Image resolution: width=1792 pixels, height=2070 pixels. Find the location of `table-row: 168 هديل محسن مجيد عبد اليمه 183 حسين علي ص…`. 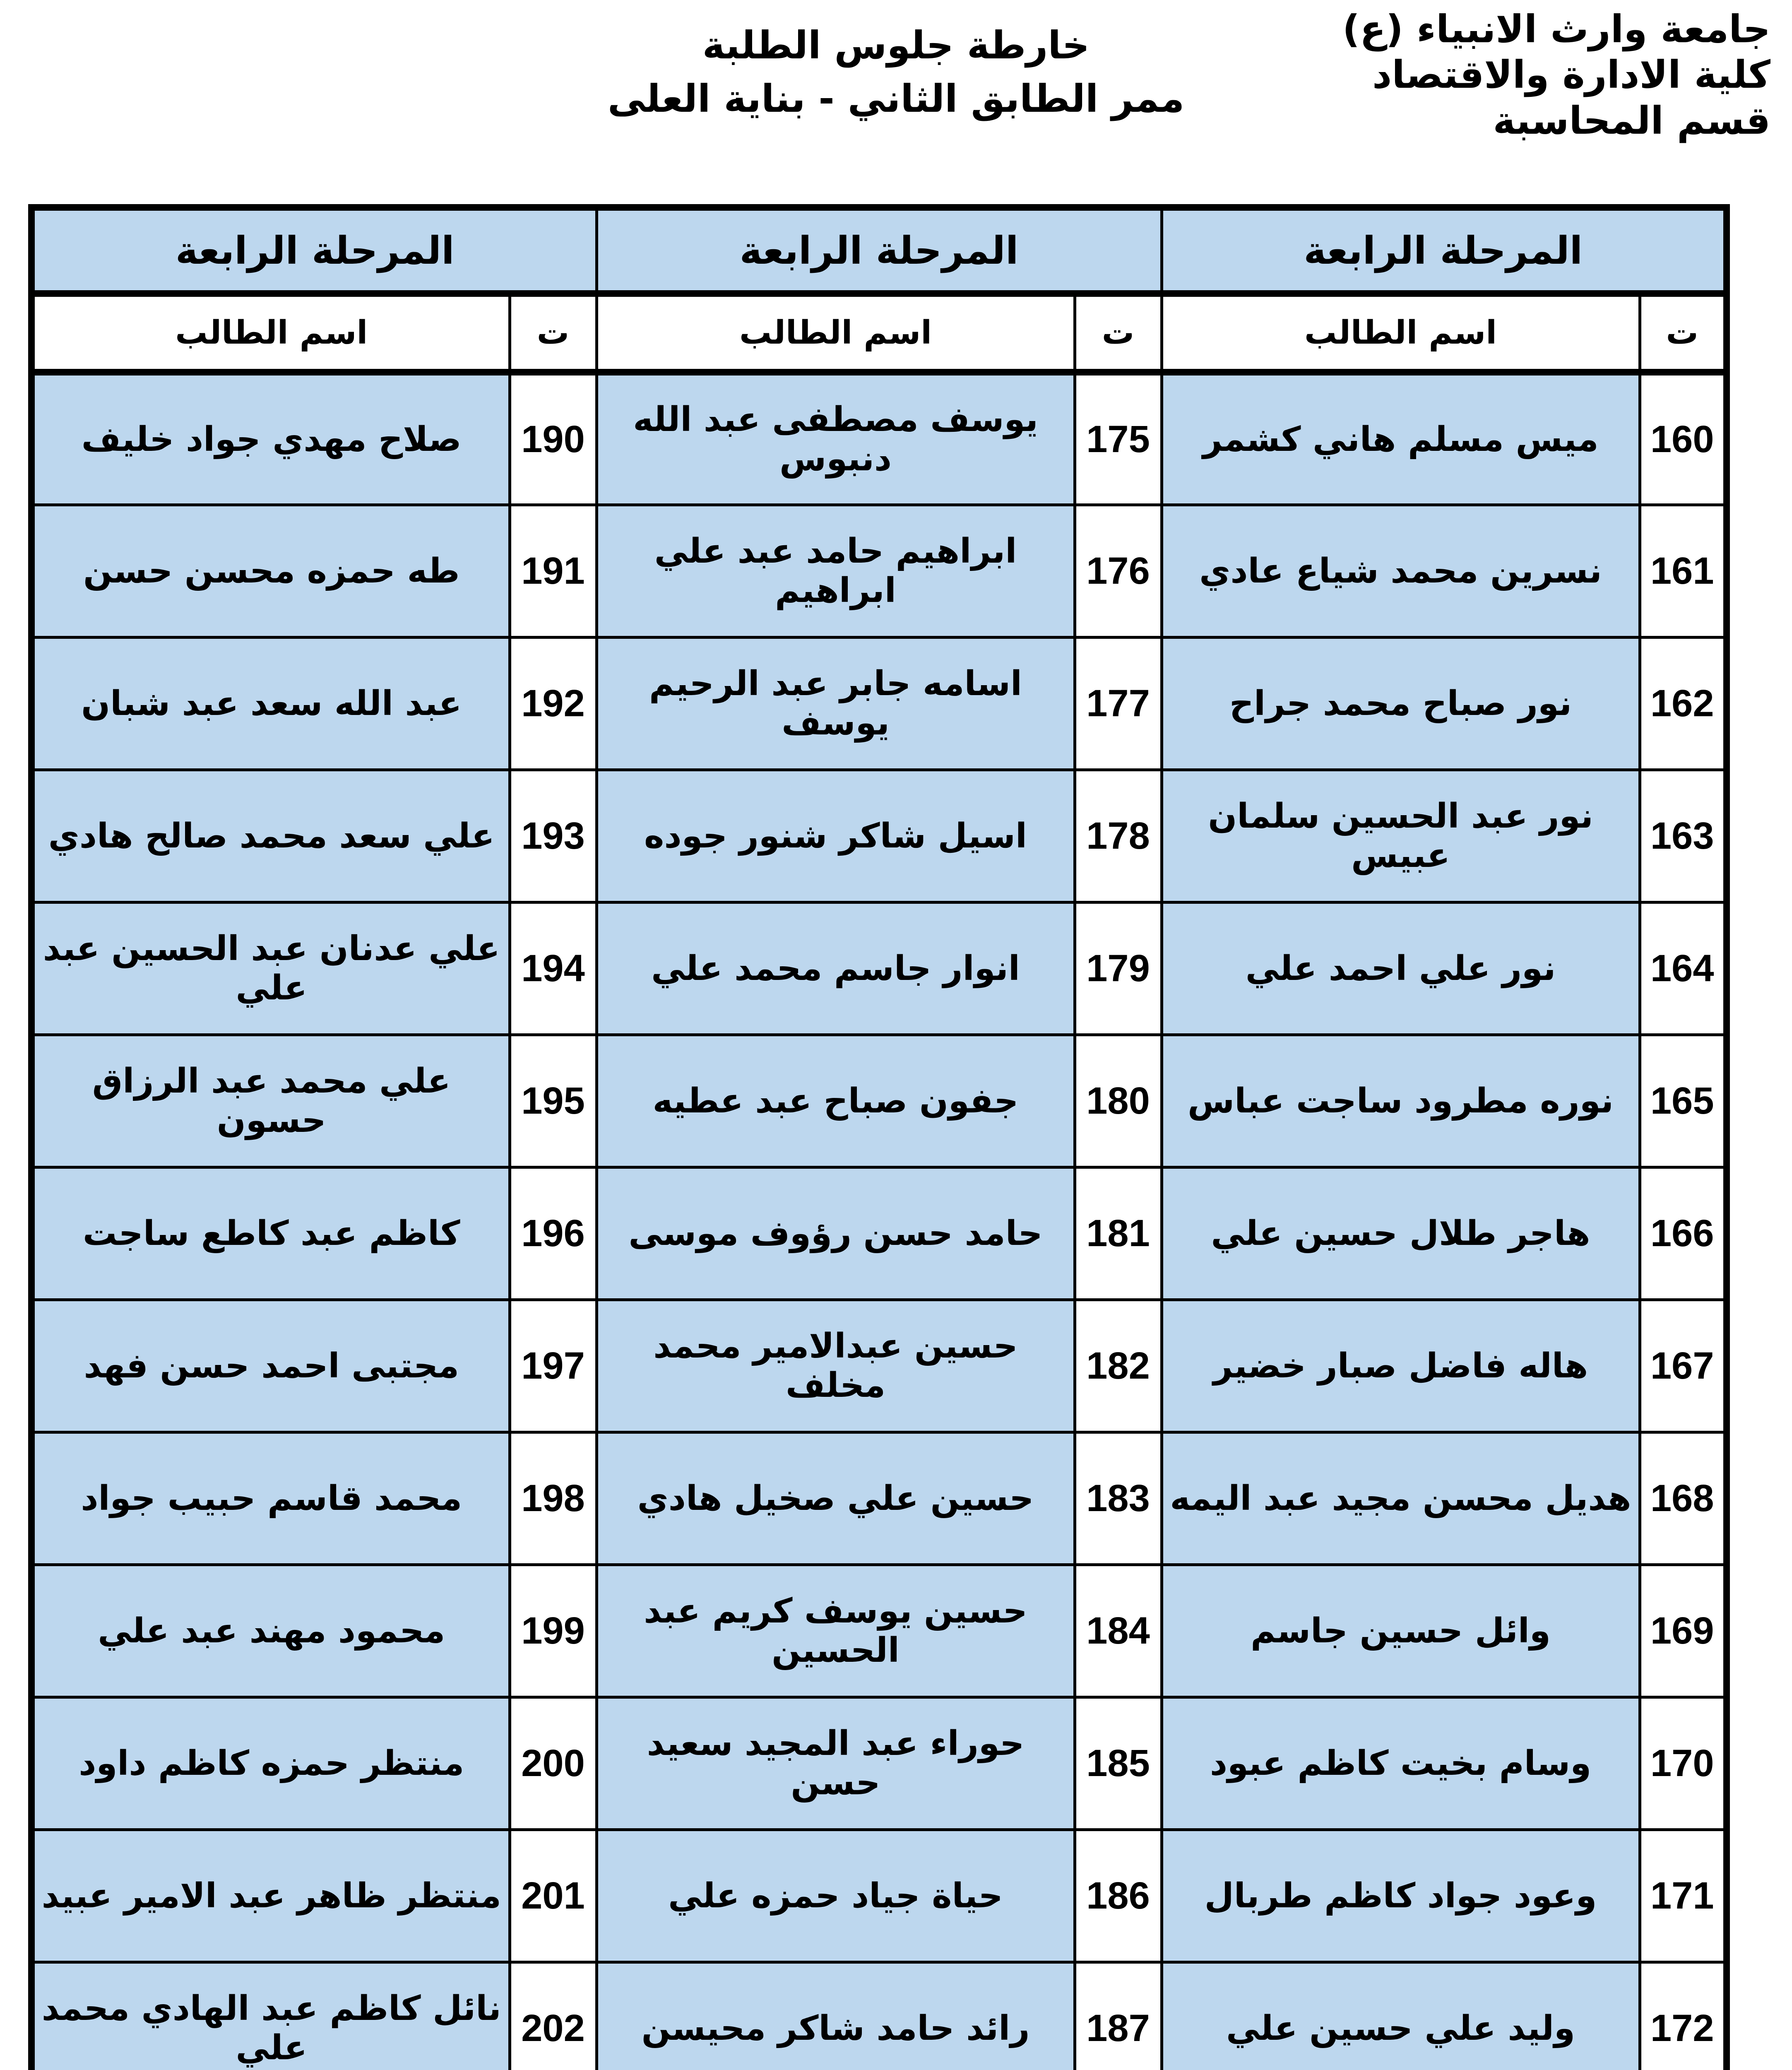

table-row: 168 هديل محسن مجيد عبد اليمه 183 حسين علي ص… is located at coordinates (879, 1498).